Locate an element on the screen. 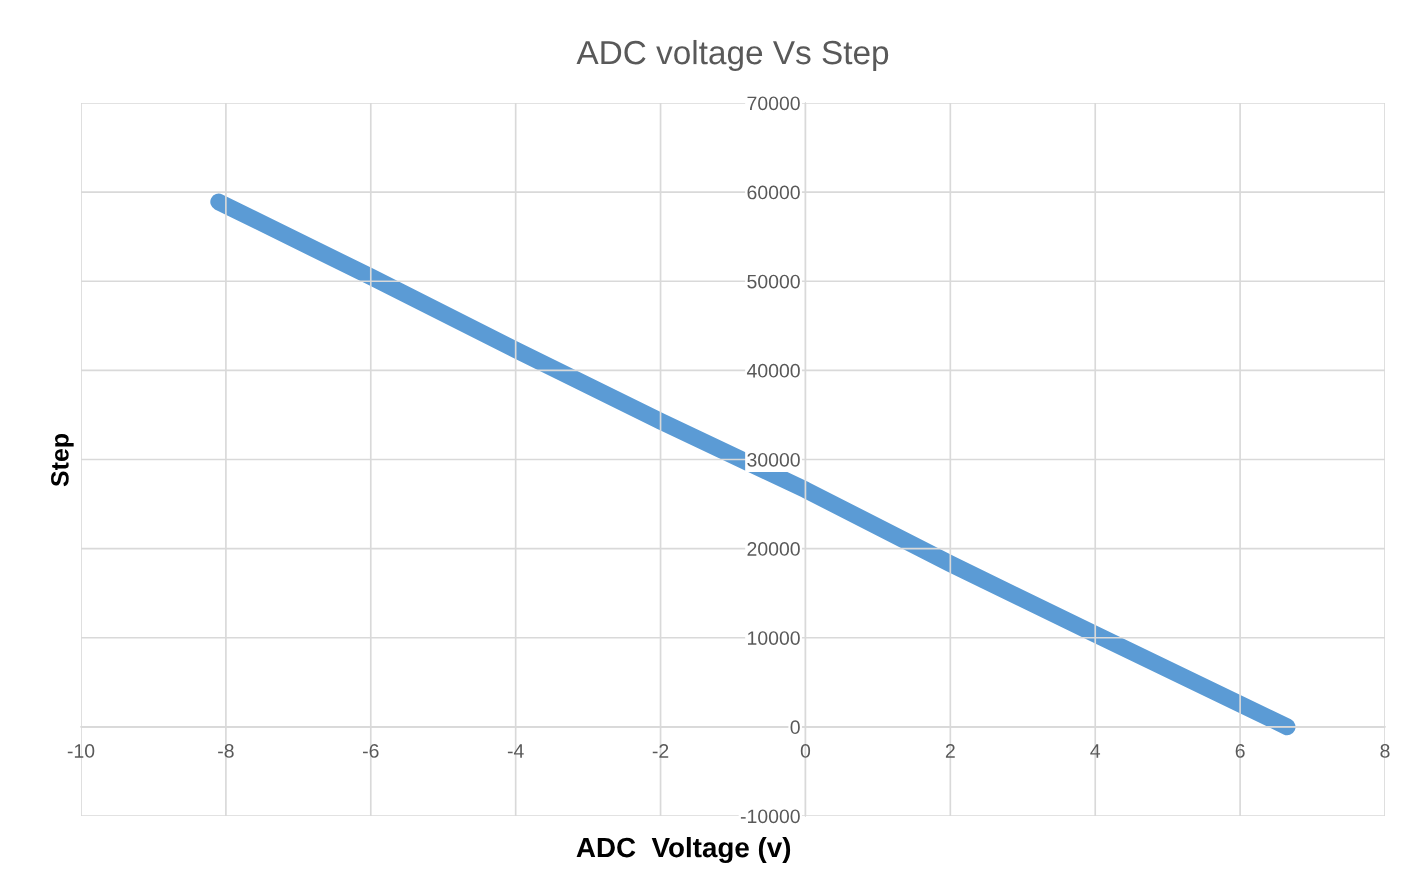 The height and width of the screenshot is (889, 1409). chart-title: ADC voltage Vs Step is located at coordinates (732, 55).